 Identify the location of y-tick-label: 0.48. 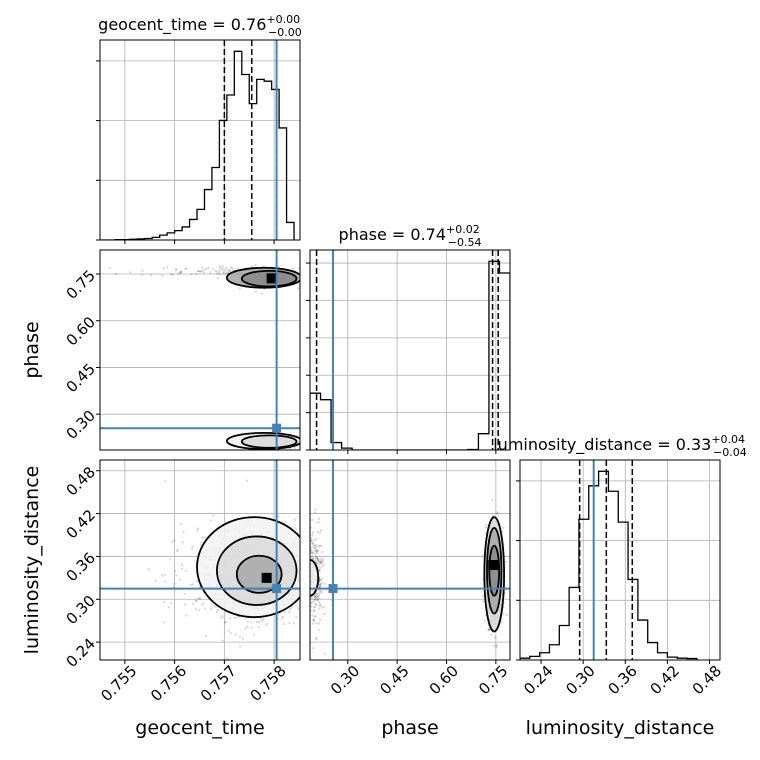
(81, 481).